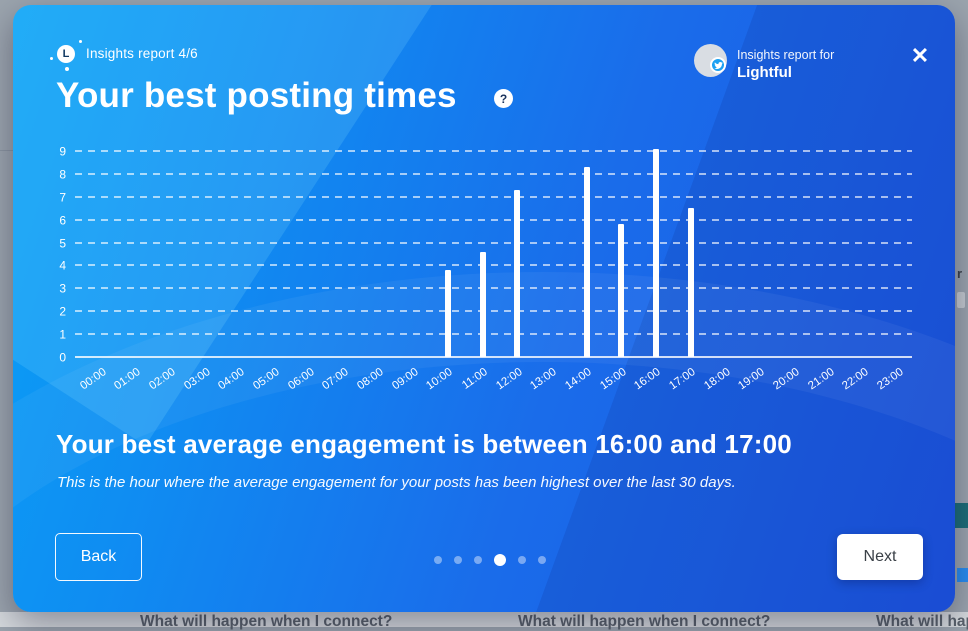 The height and width of the screenshot is (631, 968). I want to click on back-button: Back, so click(98, 557).